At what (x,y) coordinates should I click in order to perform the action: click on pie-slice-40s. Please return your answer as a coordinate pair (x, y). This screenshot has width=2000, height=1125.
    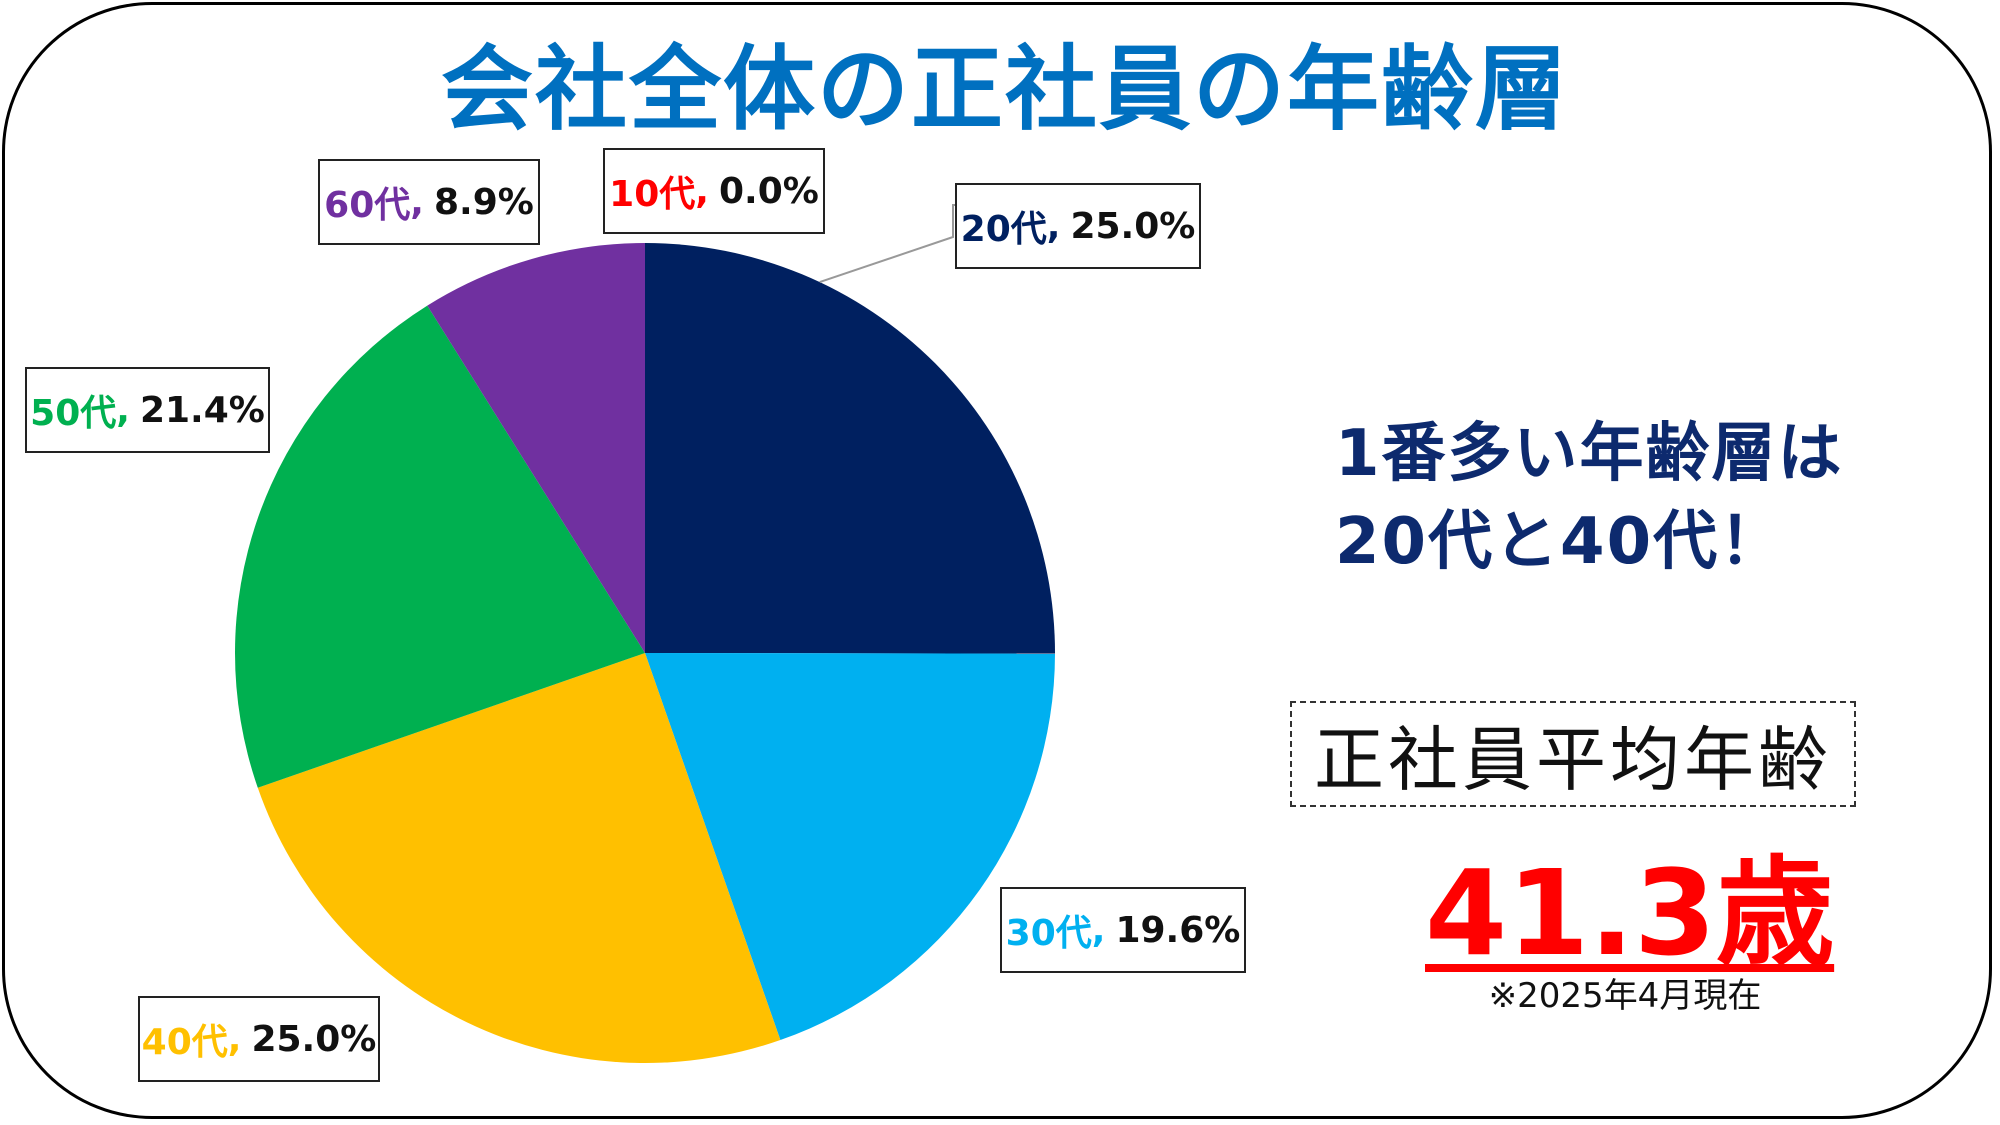
    Looking at the image, I should click on (519, 858).